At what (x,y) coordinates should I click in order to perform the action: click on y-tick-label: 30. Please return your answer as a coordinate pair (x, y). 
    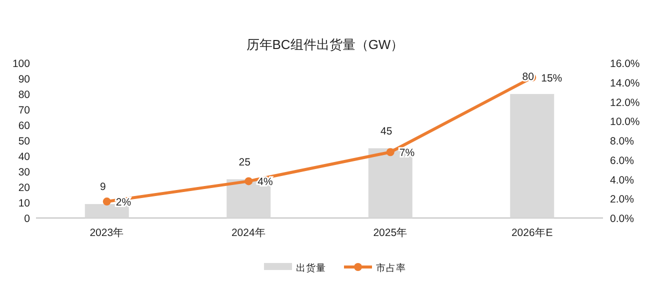
    Looking at the image, I should click on (24, 172).